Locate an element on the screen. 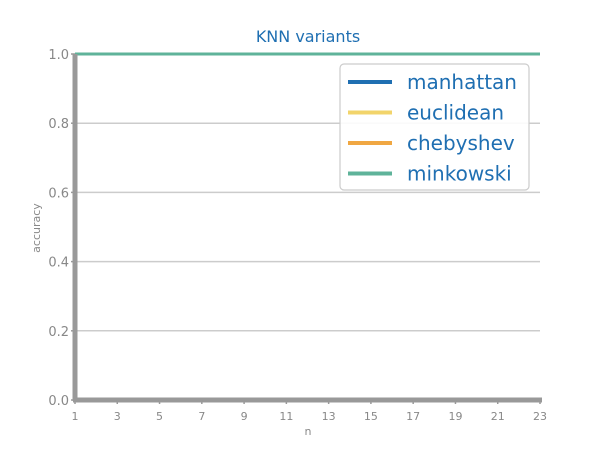 This screenshot has height=450, width=600. x-axis-label: n is located at coordinates (308, 431).